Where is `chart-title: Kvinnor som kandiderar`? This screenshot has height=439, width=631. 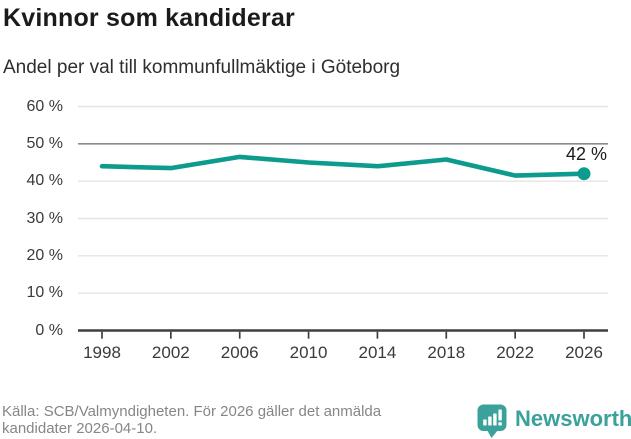
chart-title: Kvinnor som kandiderar is located at coordinates (149, 18).